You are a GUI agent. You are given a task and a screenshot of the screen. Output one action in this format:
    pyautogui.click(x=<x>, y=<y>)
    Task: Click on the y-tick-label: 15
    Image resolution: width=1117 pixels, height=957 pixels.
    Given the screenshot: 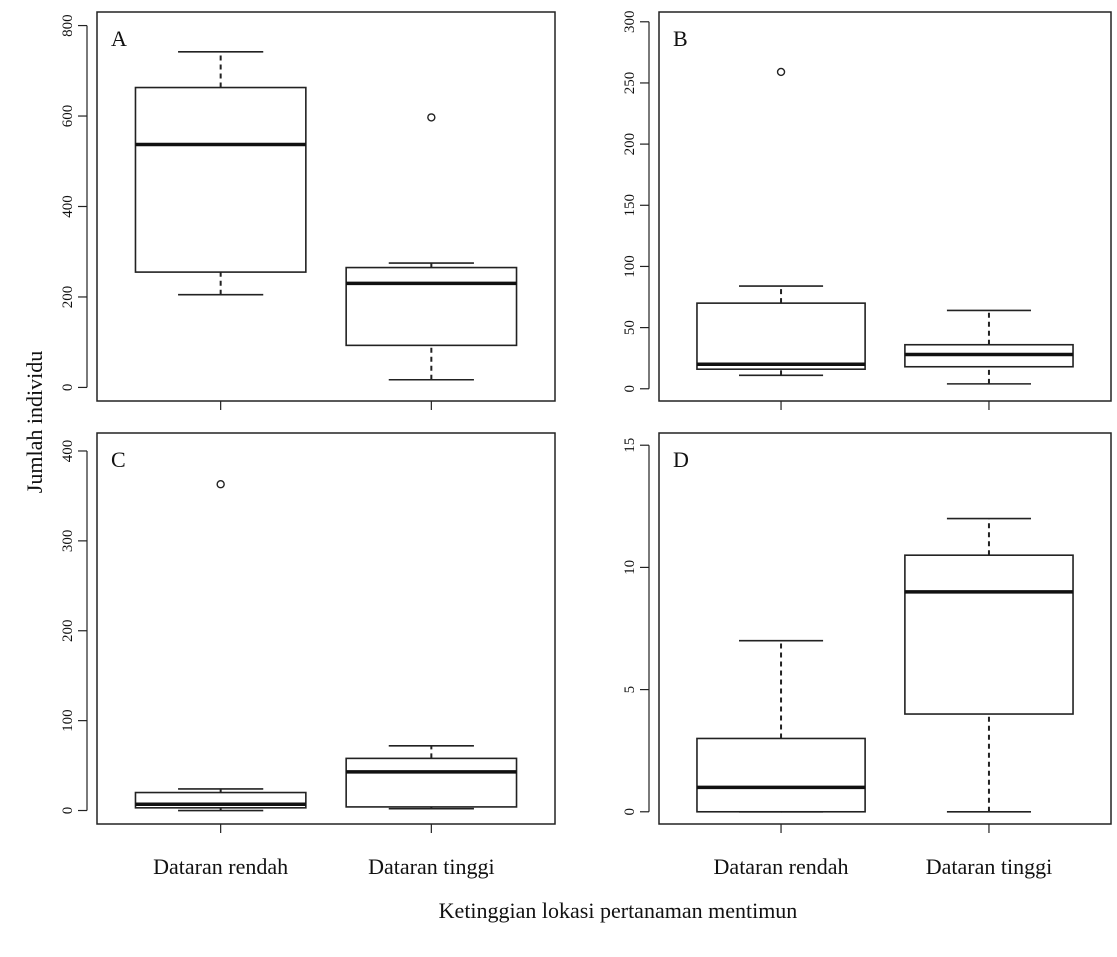 What is the action you would take?
    pyautogui.click(x=630, y=445)
    